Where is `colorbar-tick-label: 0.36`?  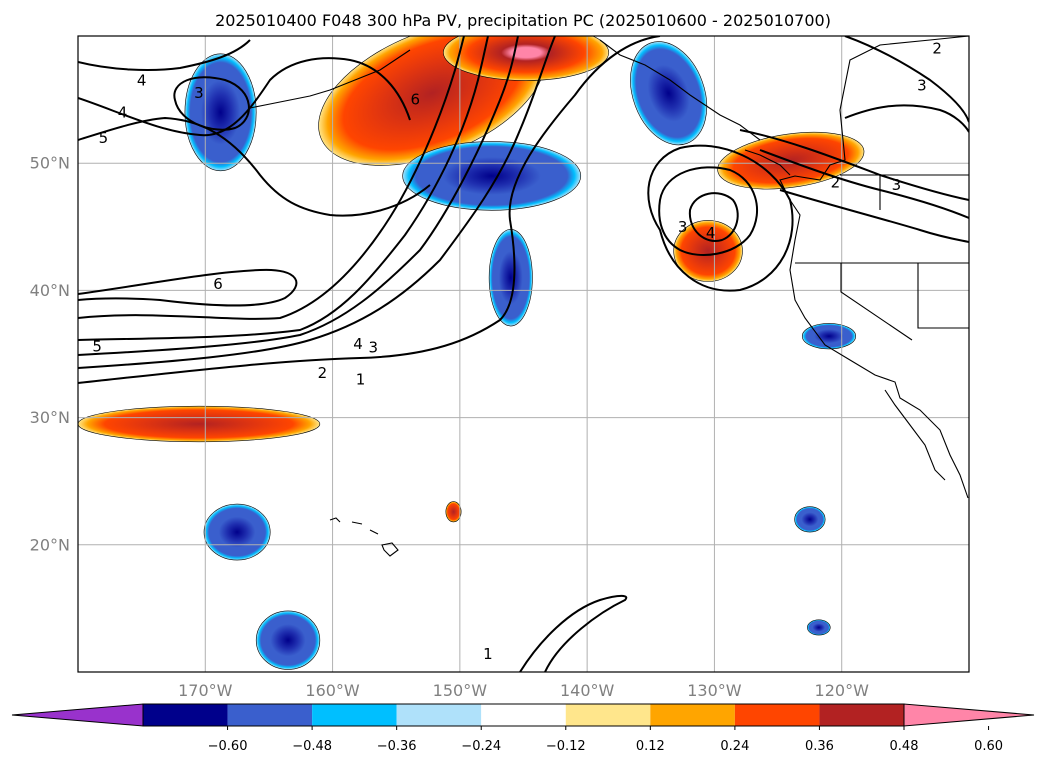 colorbar-tick-label: 0.36 is located at coordinates (819, 746).